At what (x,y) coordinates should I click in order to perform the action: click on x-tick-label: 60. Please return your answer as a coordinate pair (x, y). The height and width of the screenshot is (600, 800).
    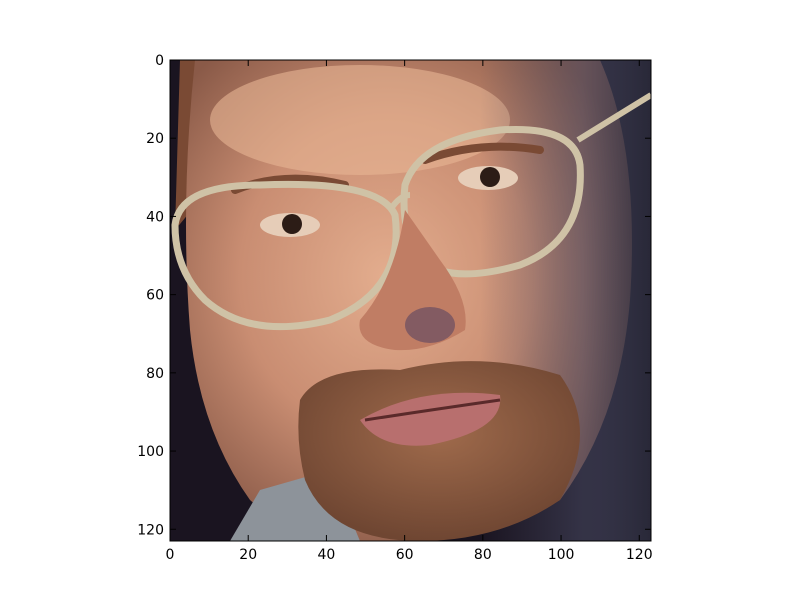
    Looking at the image, I should click on (405, 555).